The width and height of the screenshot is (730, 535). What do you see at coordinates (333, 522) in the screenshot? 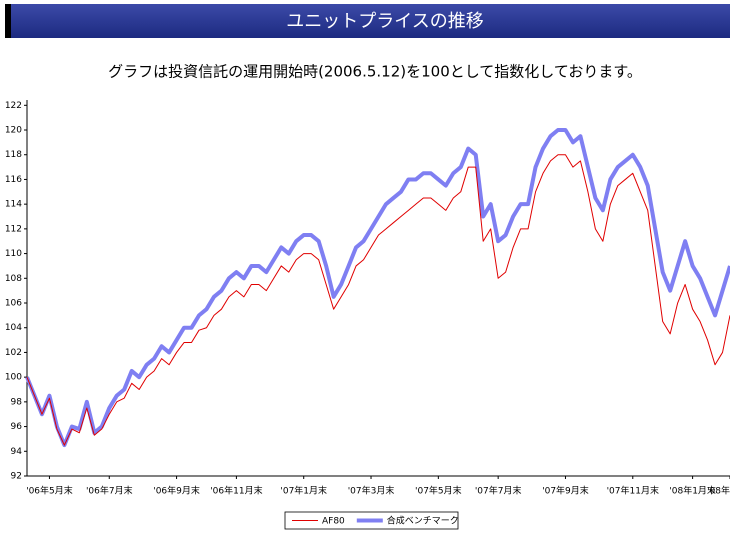
I see `legend-label: AF80` at bounding box center [333, 522].